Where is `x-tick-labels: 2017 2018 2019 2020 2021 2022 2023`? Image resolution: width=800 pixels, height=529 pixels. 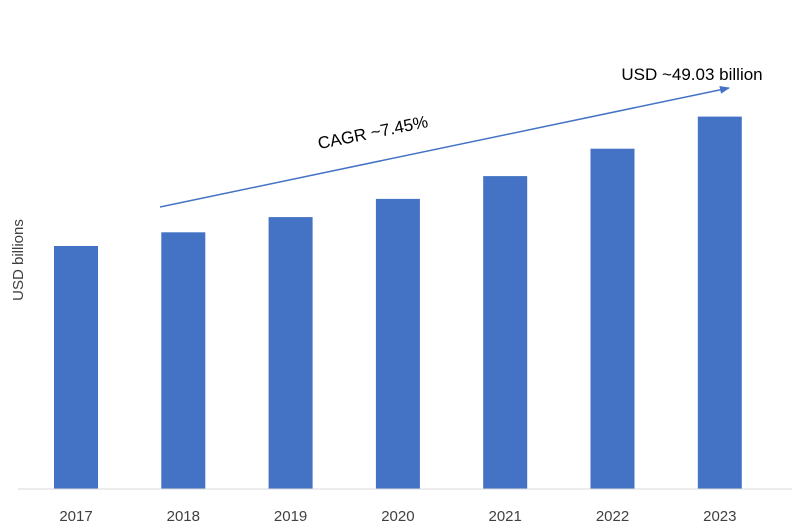
x-tick-labels: 2017 2018 2019 2020 2021 2022 2023 is located at coordinates (397, 516).